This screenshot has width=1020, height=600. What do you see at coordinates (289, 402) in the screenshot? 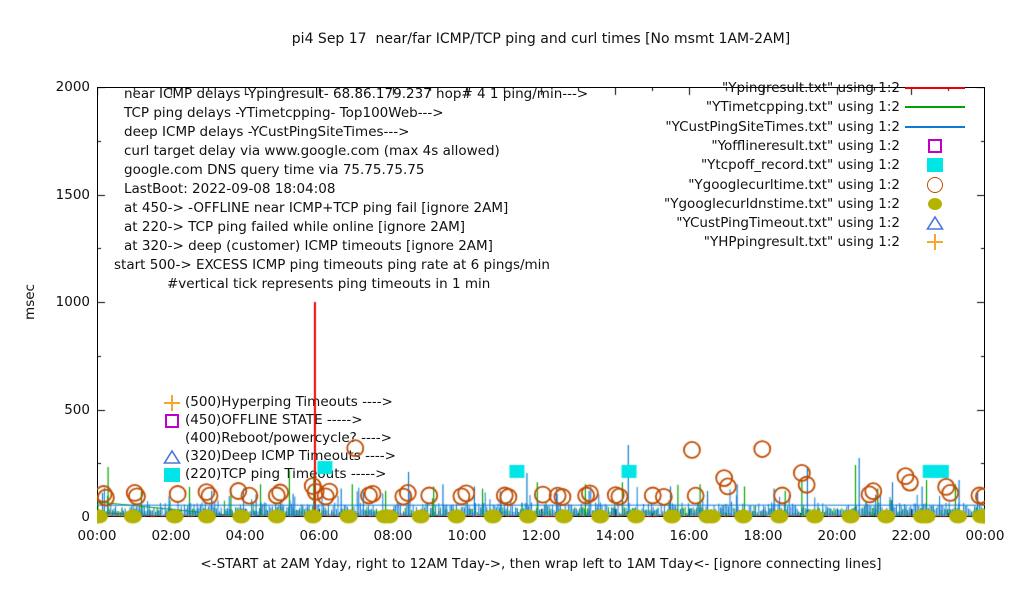
I see `annotation-label: (500)Hyperping Timeouts ---->` at bounding box center [289, 402].